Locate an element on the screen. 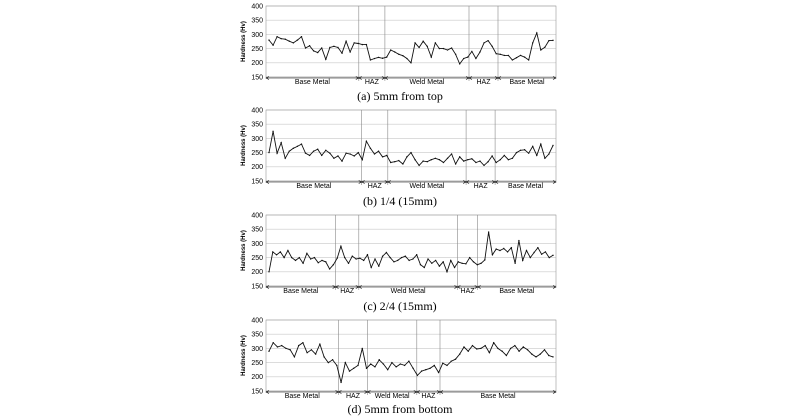 The width and height of the screenshot is (800, 417). zone-label: HAZ is located at coordinates (428, 396).